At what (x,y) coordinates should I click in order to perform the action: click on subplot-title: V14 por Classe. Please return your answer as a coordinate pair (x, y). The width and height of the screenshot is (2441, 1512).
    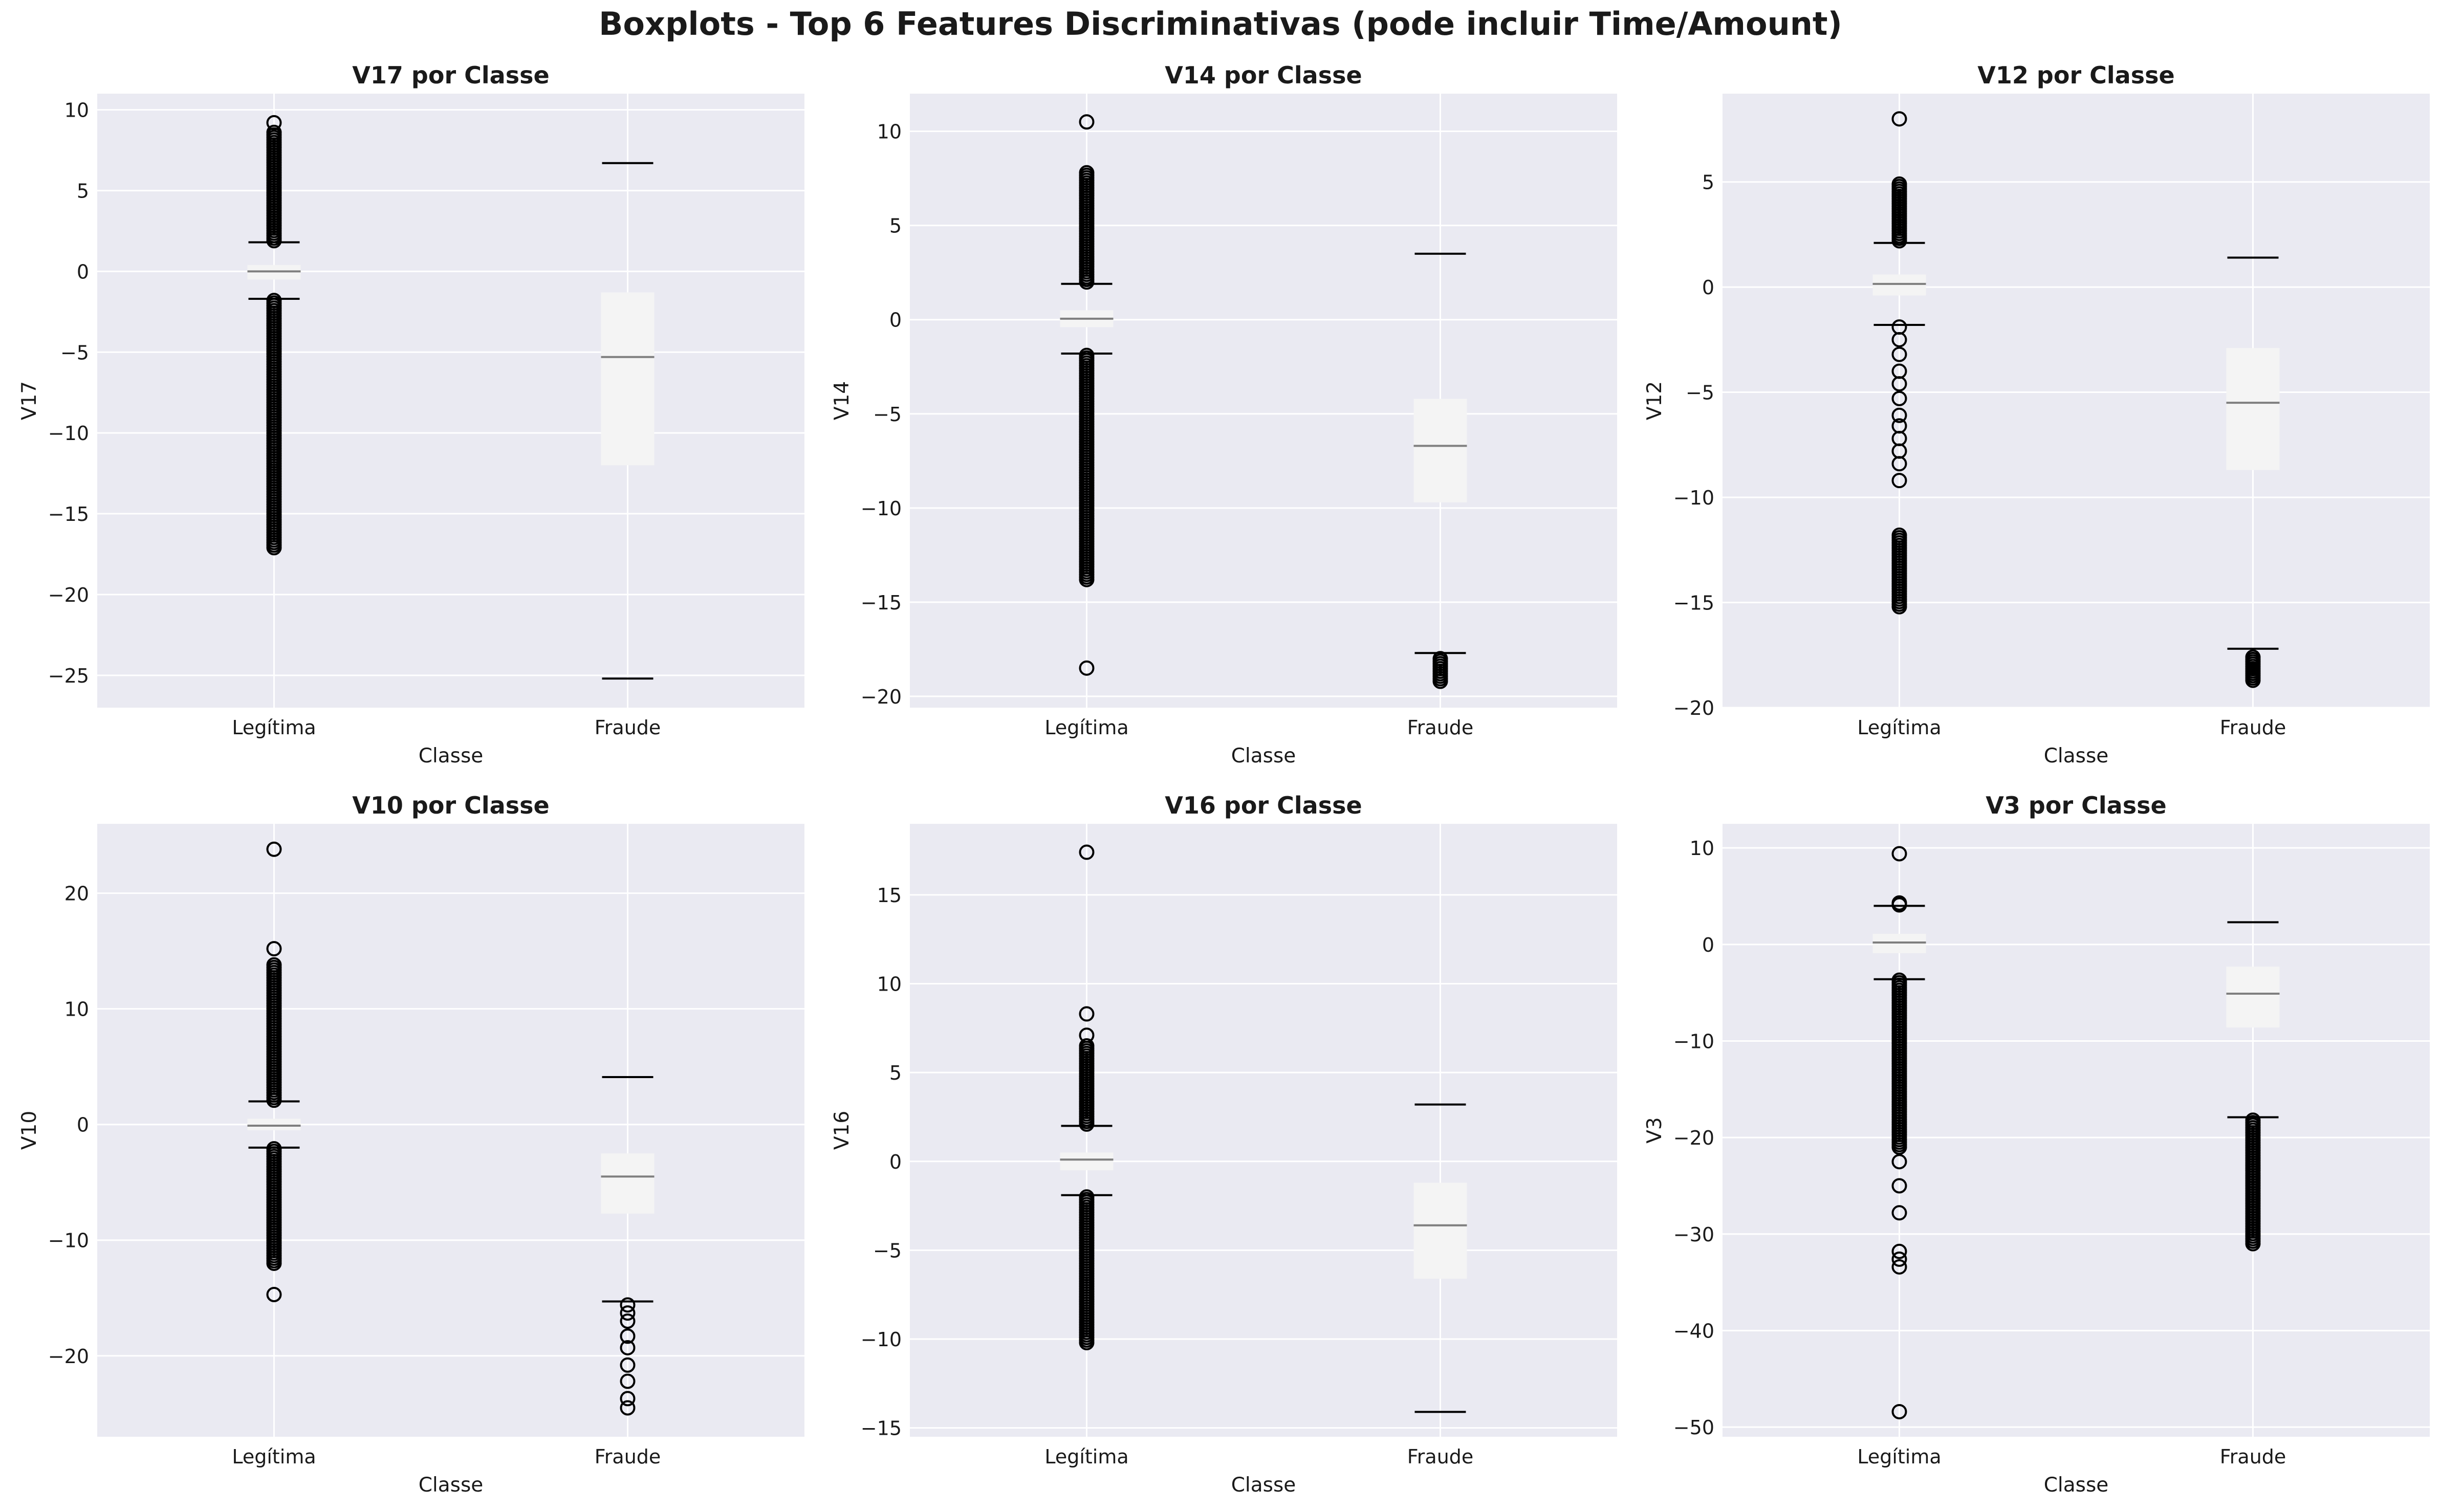
    Looking at the image, I should click on (1263, 75).